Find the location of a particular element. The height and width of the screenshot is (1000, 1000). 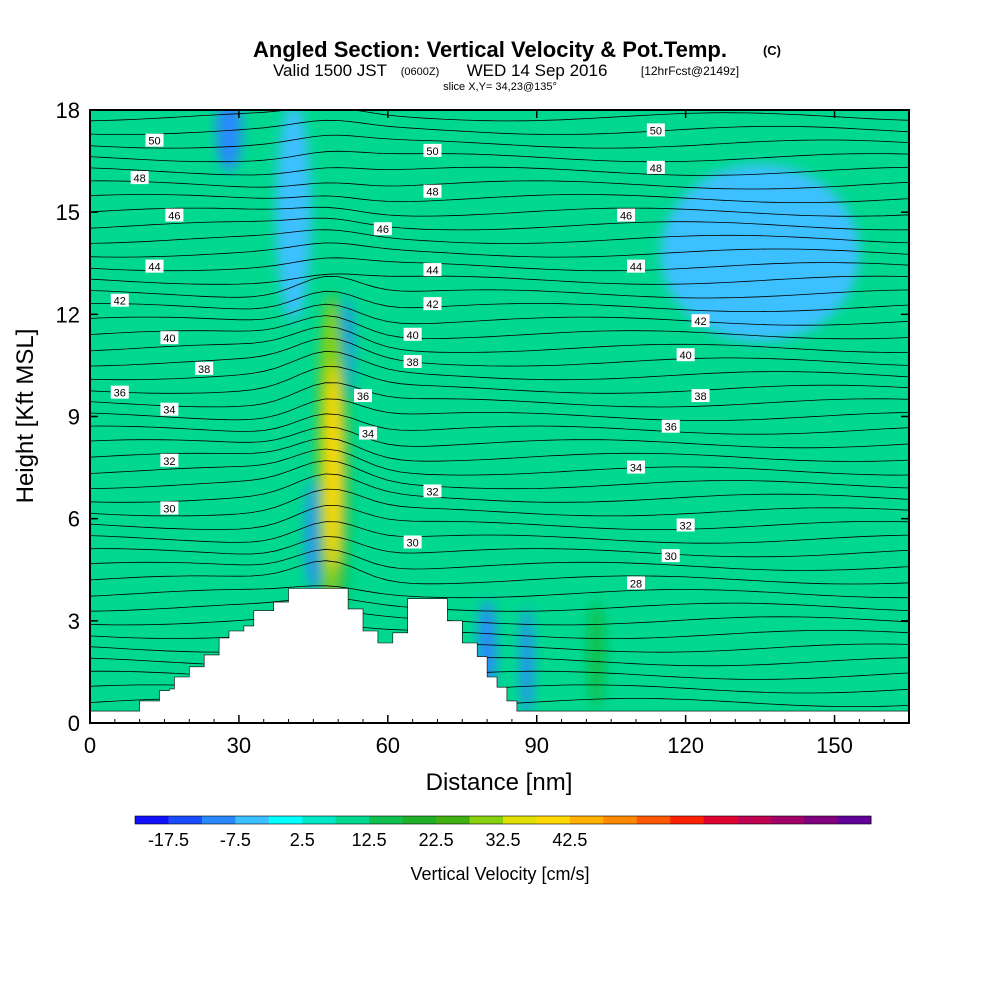

contour-label-3: 44 is located at coordinates (154, 268).